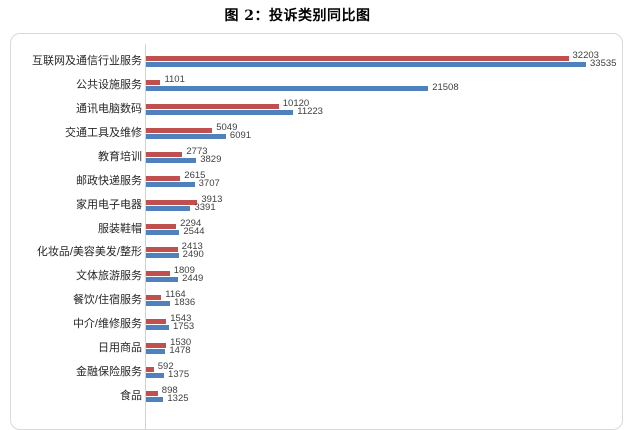 The height and width of the screenshot is (430, 633). What do you see at coordinates (316, 280) in the screenshot?
I see `category-row: 文体旅游服务 1809 2449` at bounding box center [316, 280].